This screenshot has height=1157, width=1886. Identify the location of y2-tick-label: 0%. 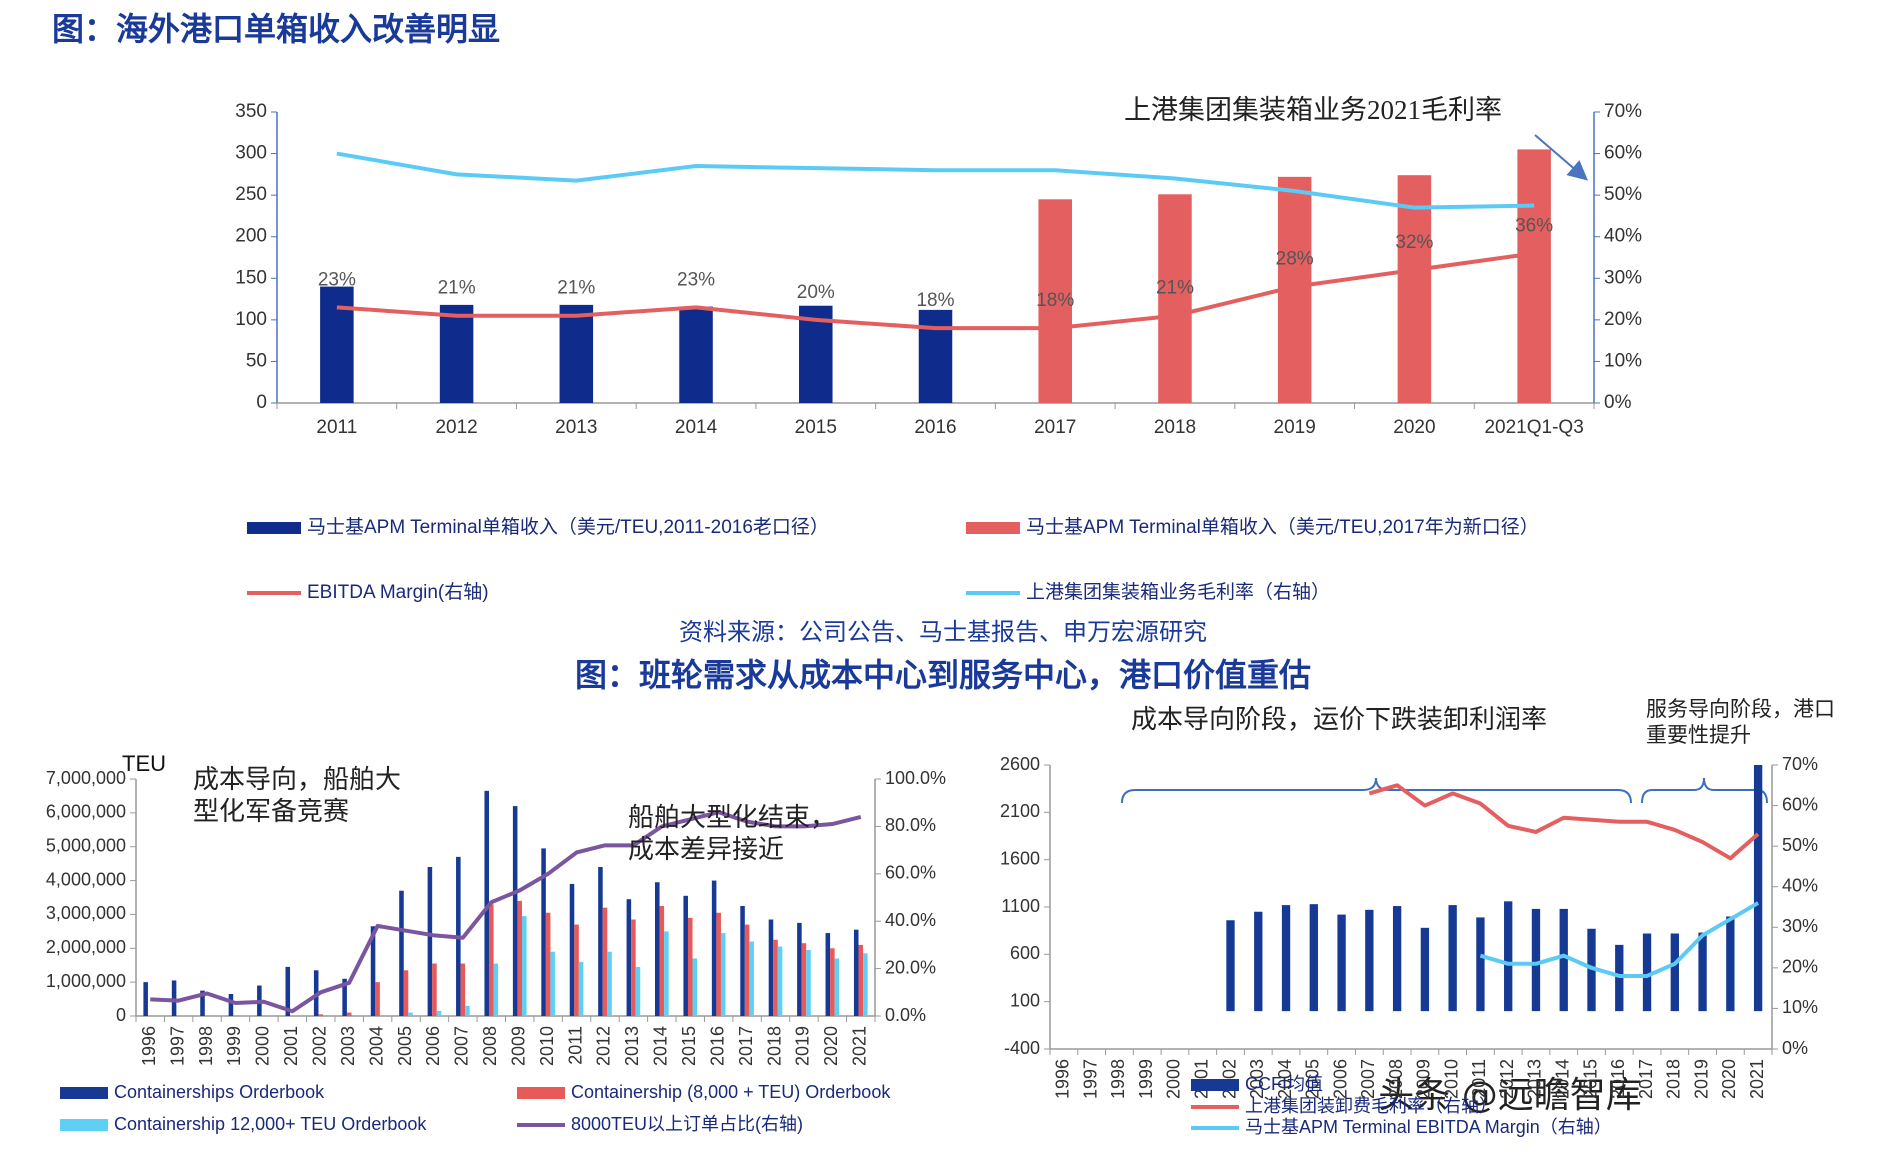
(1795, 1048).